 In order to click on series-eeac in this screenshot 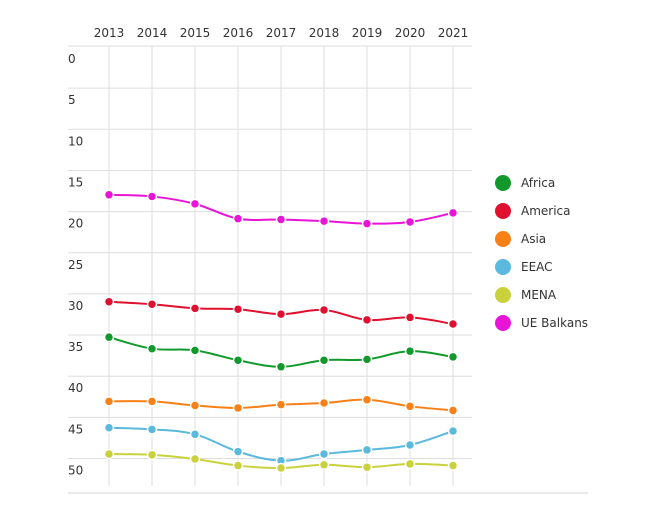, I will do `click(281, 444)`.